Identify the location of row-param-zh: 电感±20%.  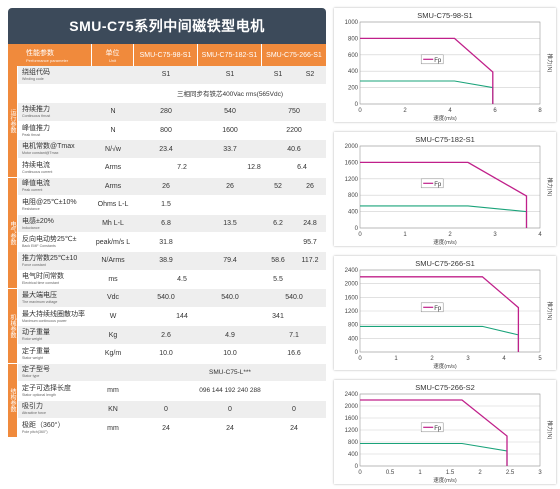
(38, 221).